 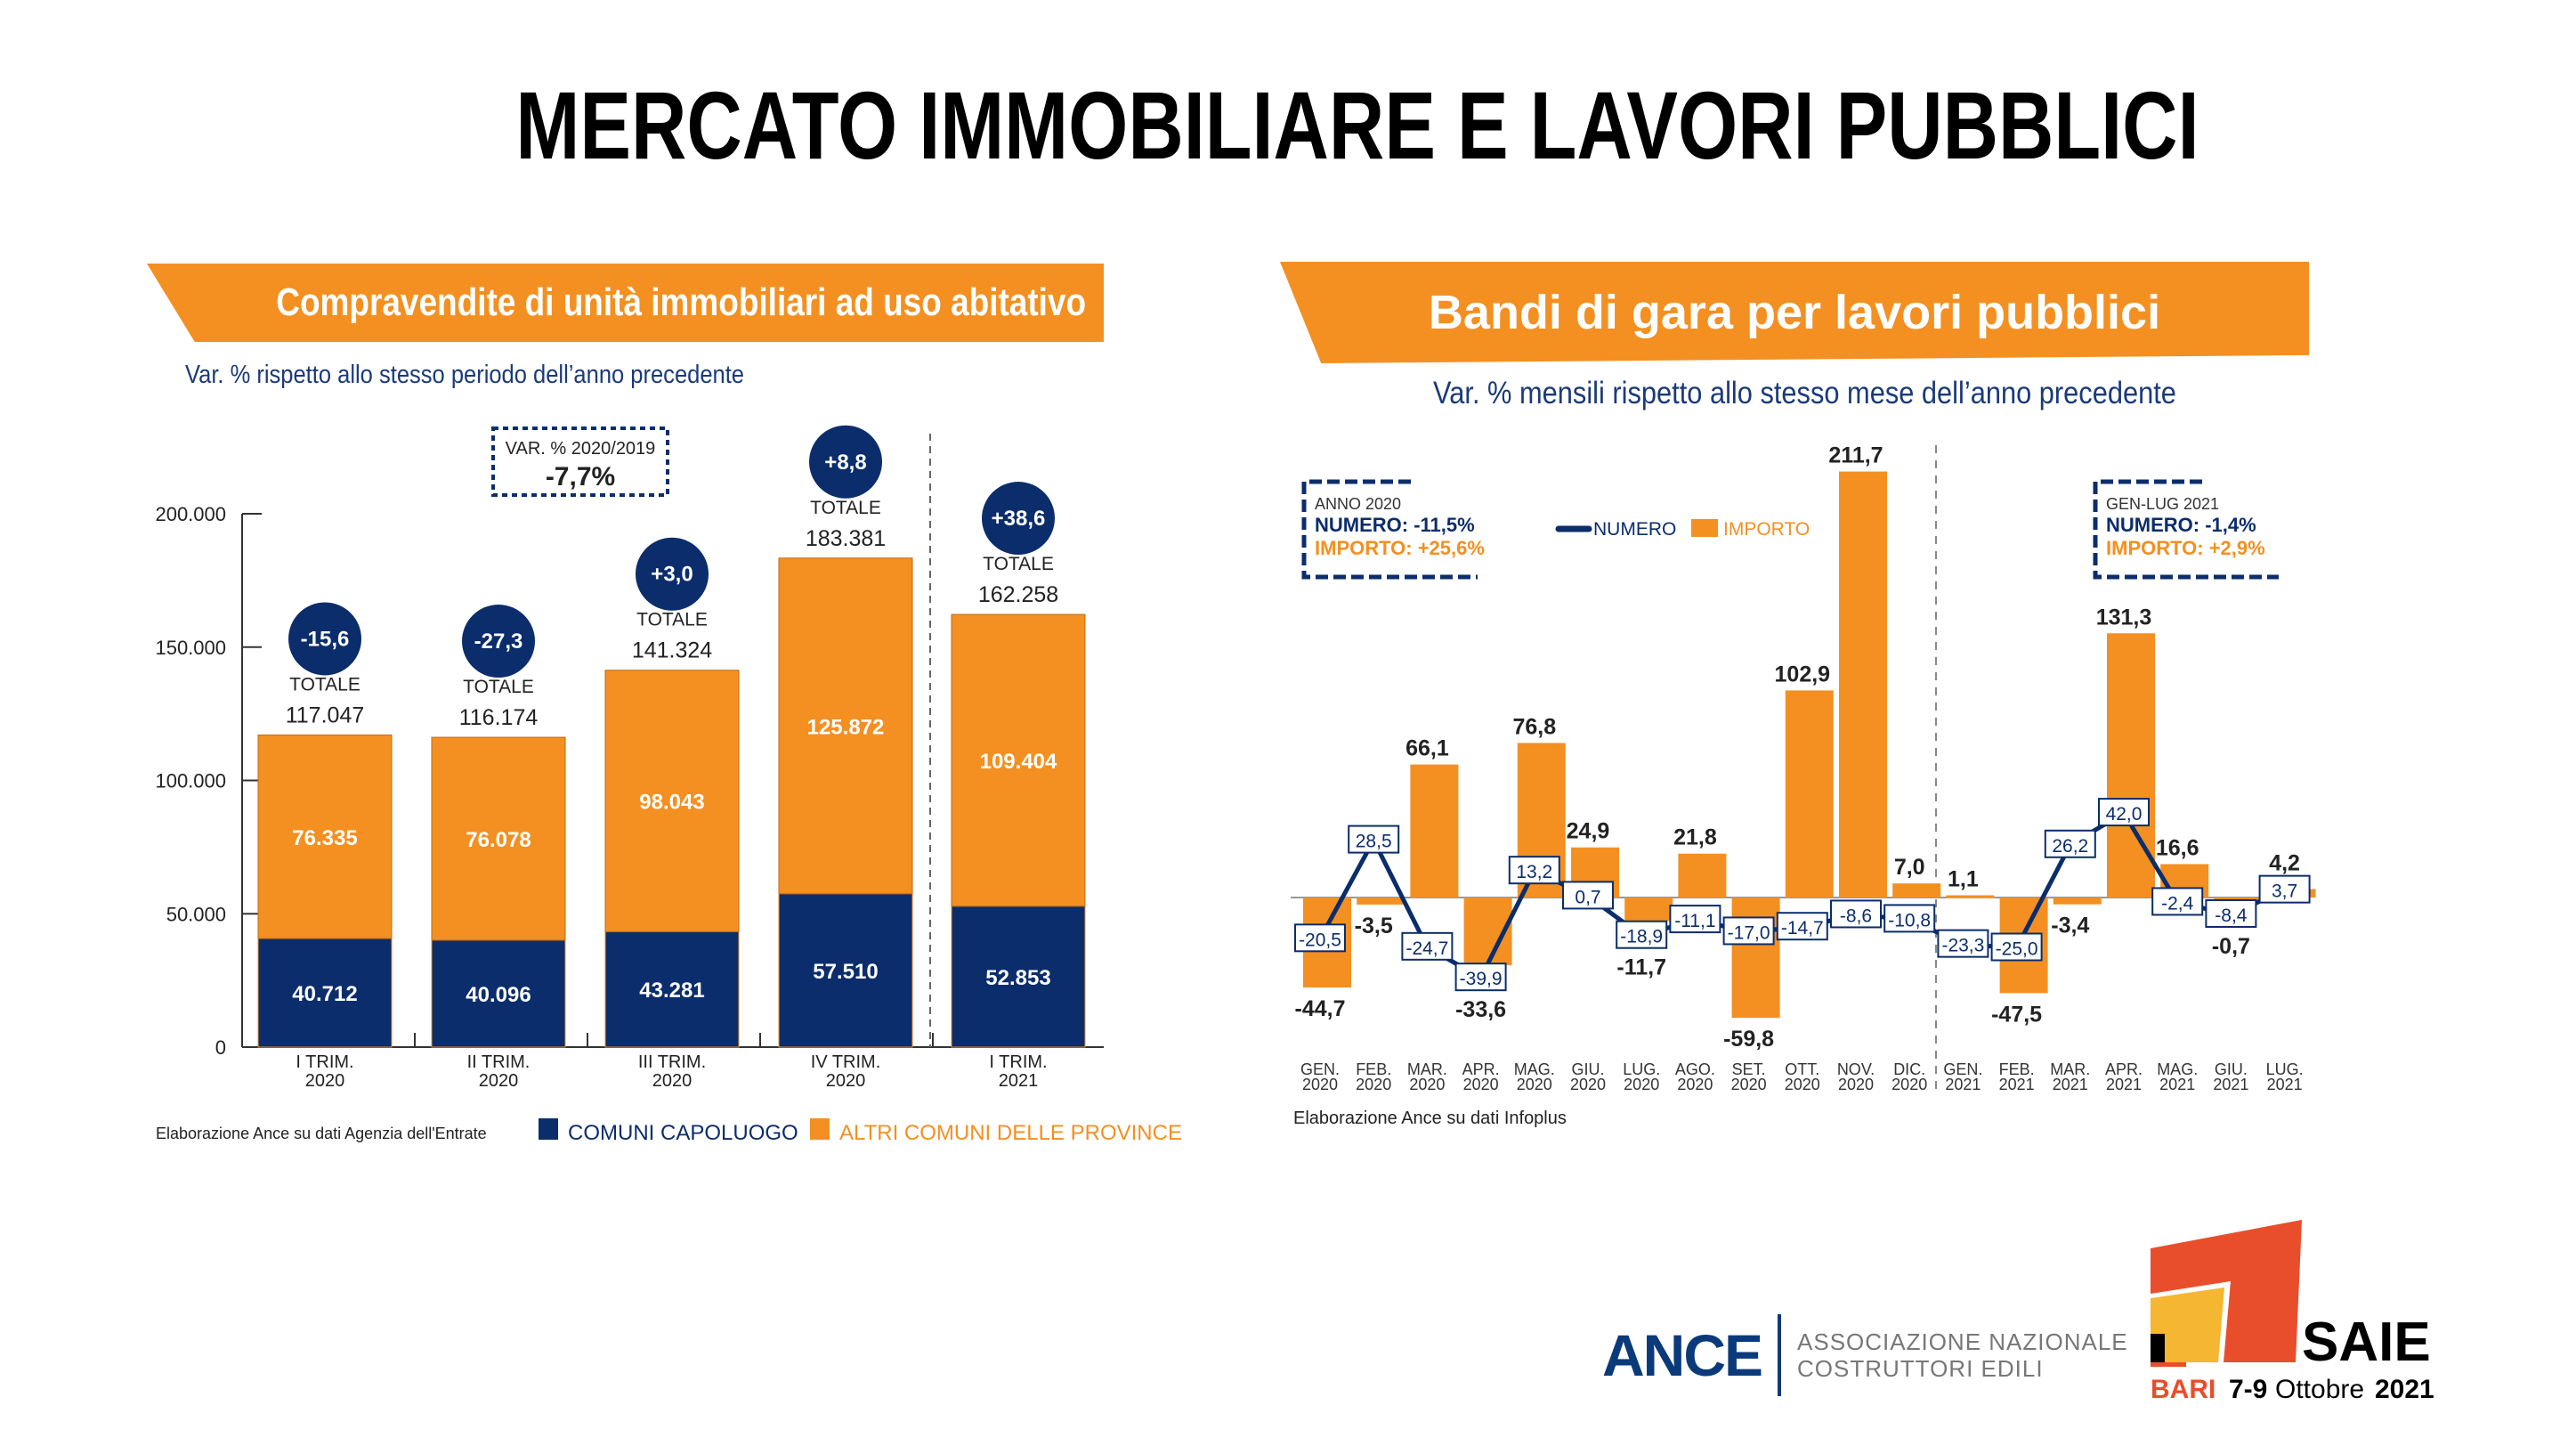 What do you see at coordinates (498, 995) in the screenshot?
I see `bar-label-capoluogo: 40.096` at bounding box center [498, 995].